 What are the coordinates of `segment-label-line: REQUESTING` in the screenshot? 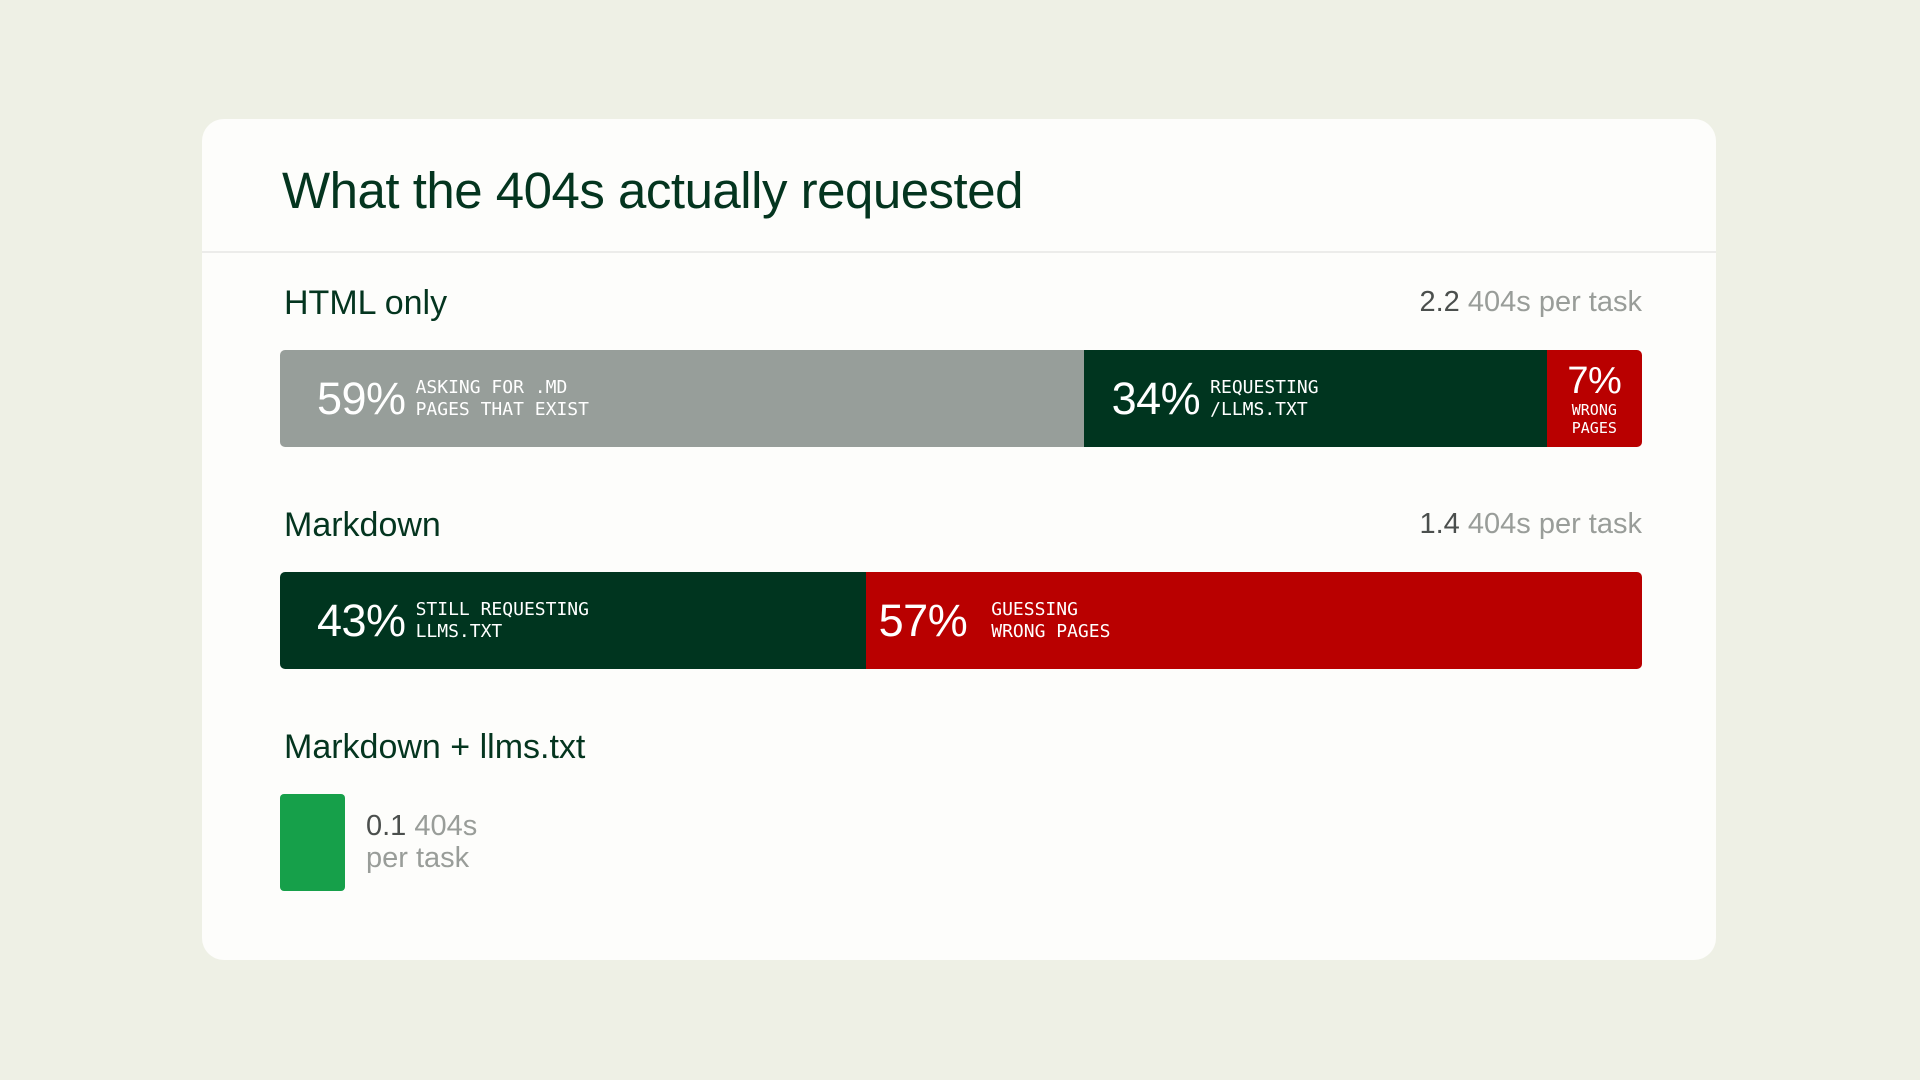 It's located at (1264, 387).